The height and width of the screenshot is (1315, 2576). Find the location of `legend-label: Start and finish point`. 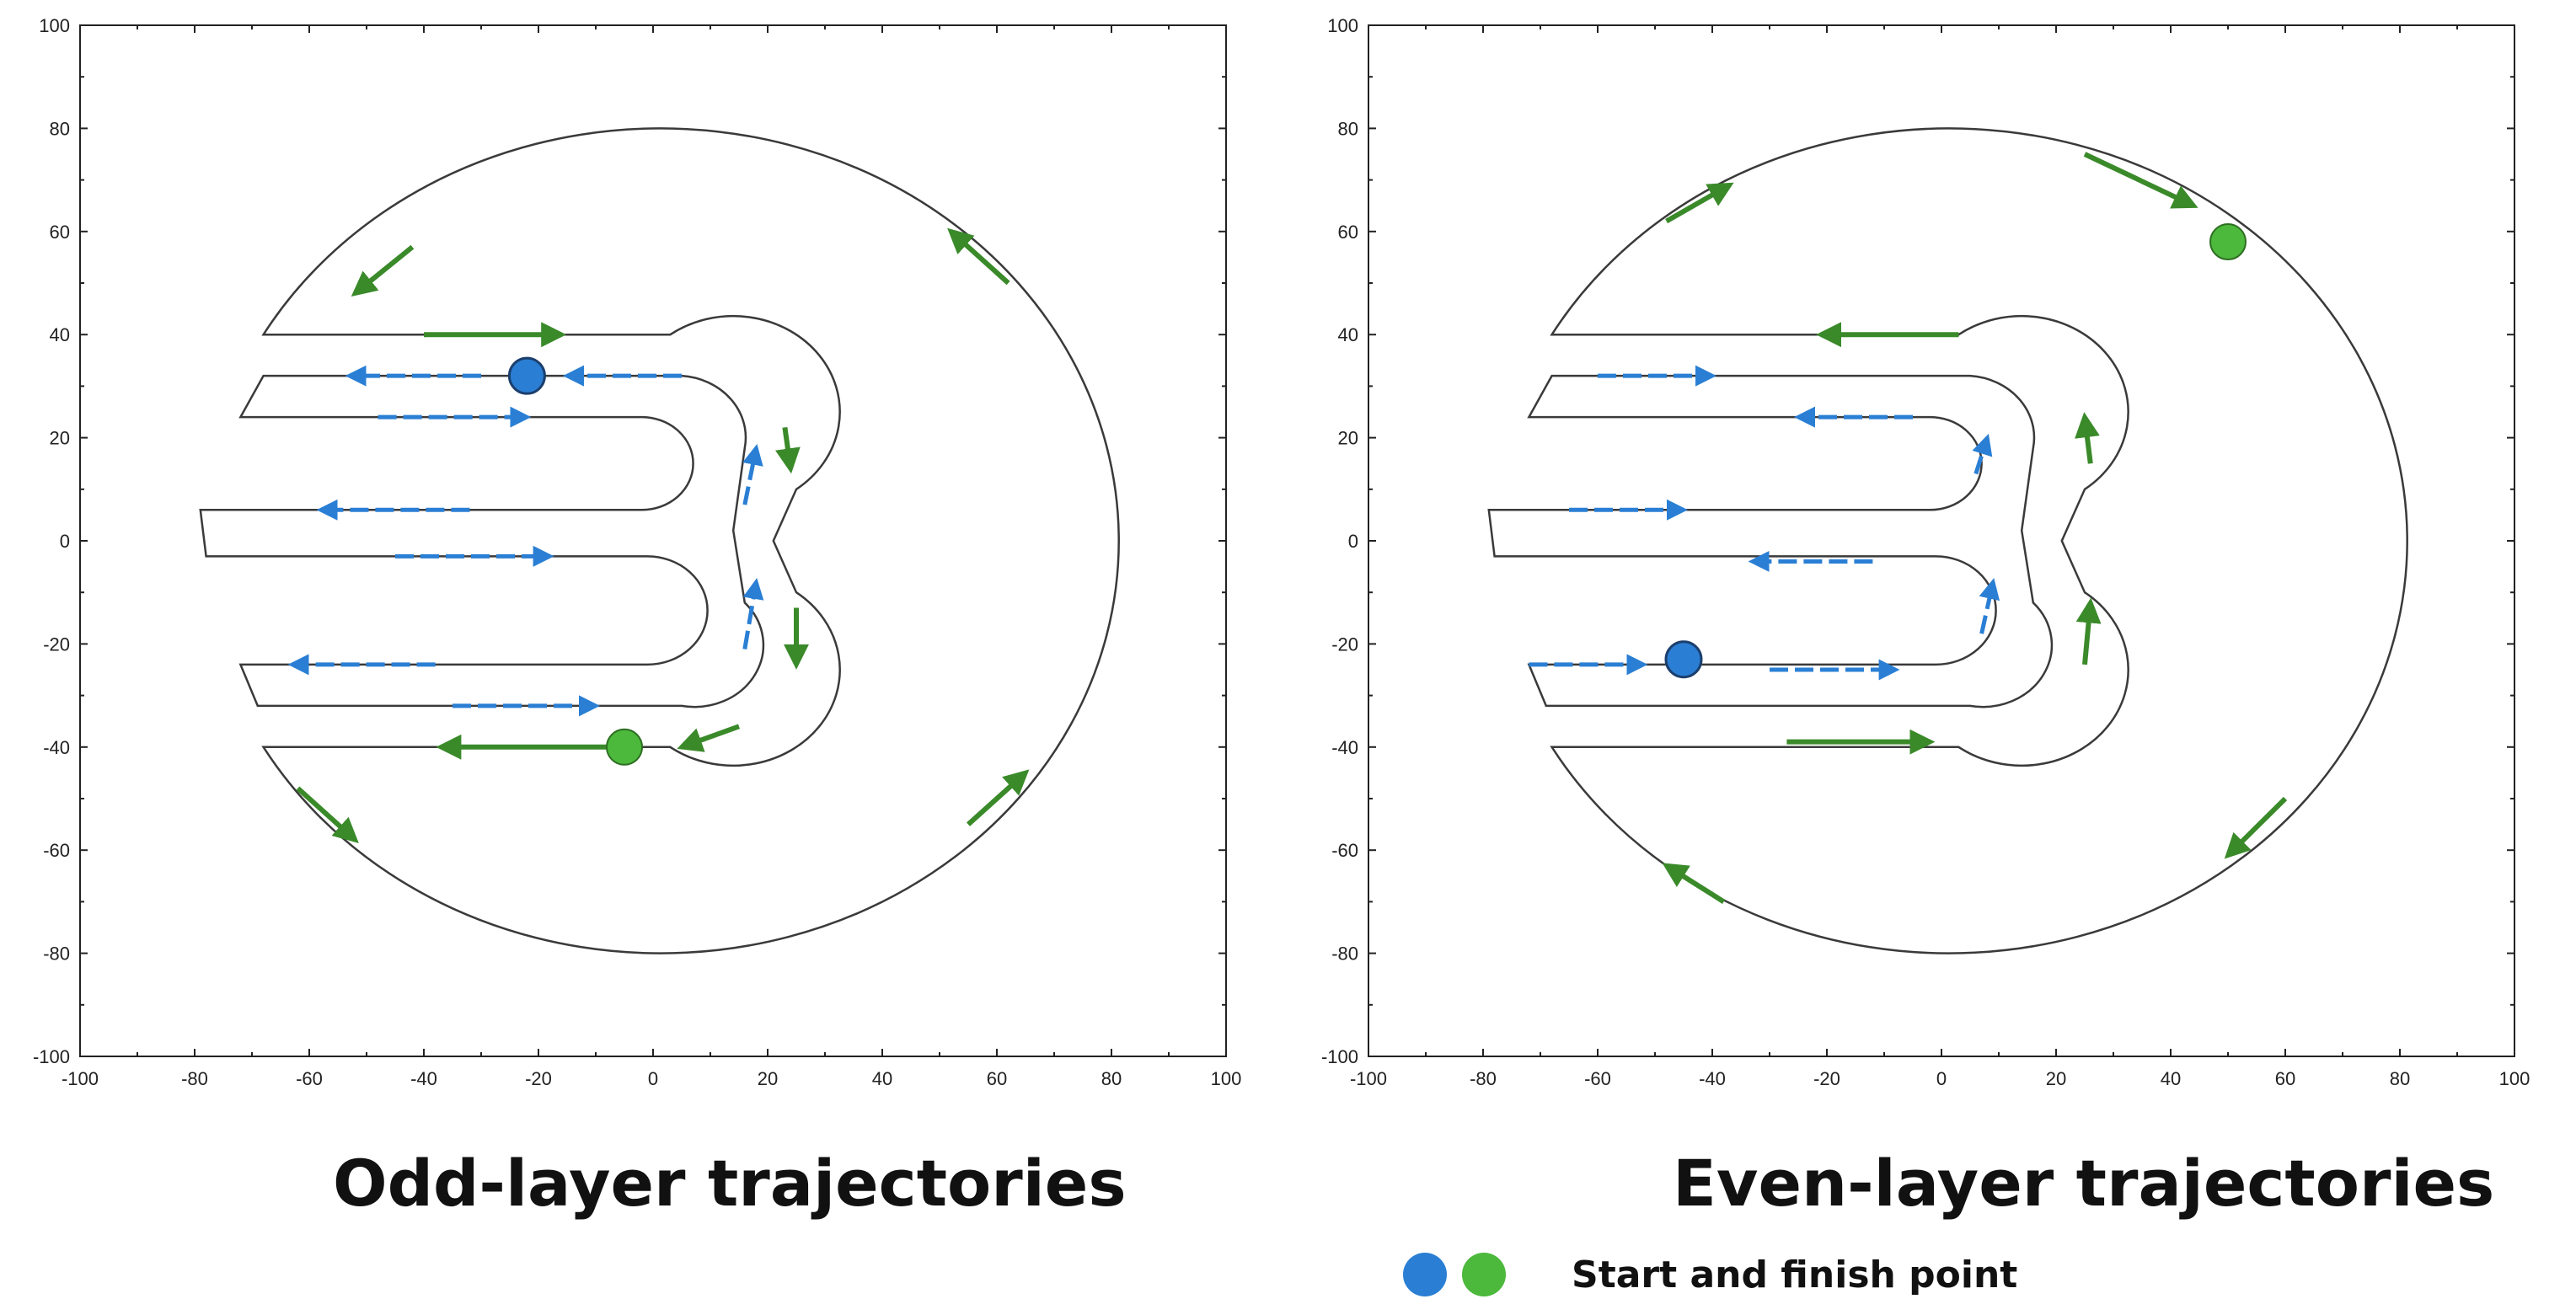

legend-label: Start and finish point is located at coordinates (1795, 1274).